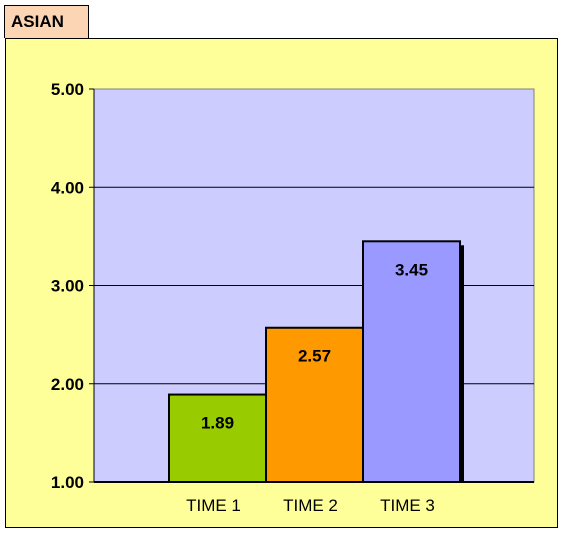 The image size is (565, 533). I want to click on y-tick-label: 1.00, so click(67, 482).